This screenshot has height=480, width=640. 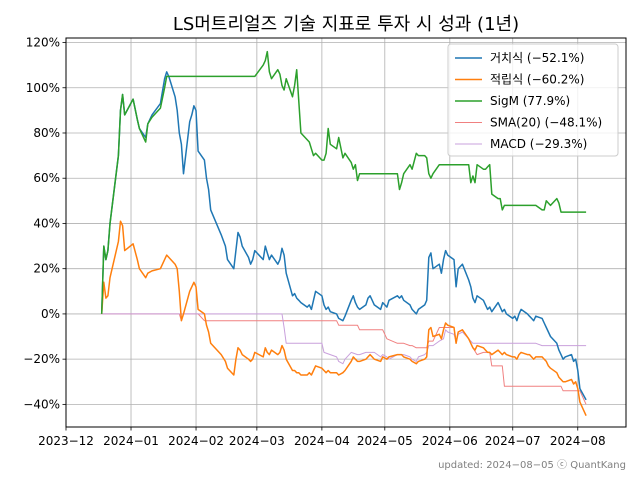 I want to click on chart-title: LS머트리얼즈 기술 지표로 투자 시 성과 (1년), so click(x=346, y=24).